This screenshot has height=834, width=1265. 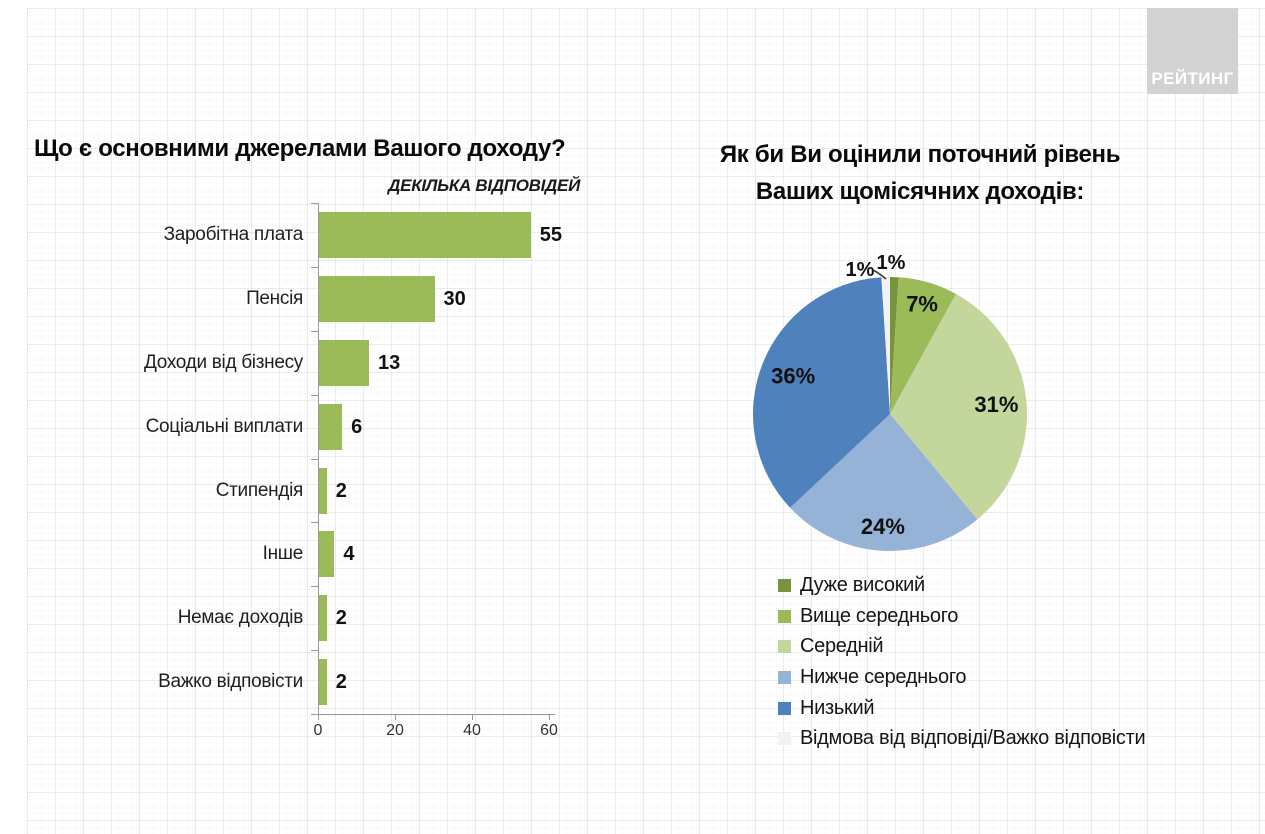 What do you see at coordinates (230, 682) in the screenshot?
I see `category-label: Важко відповісти` at bounding box center [230, 682].